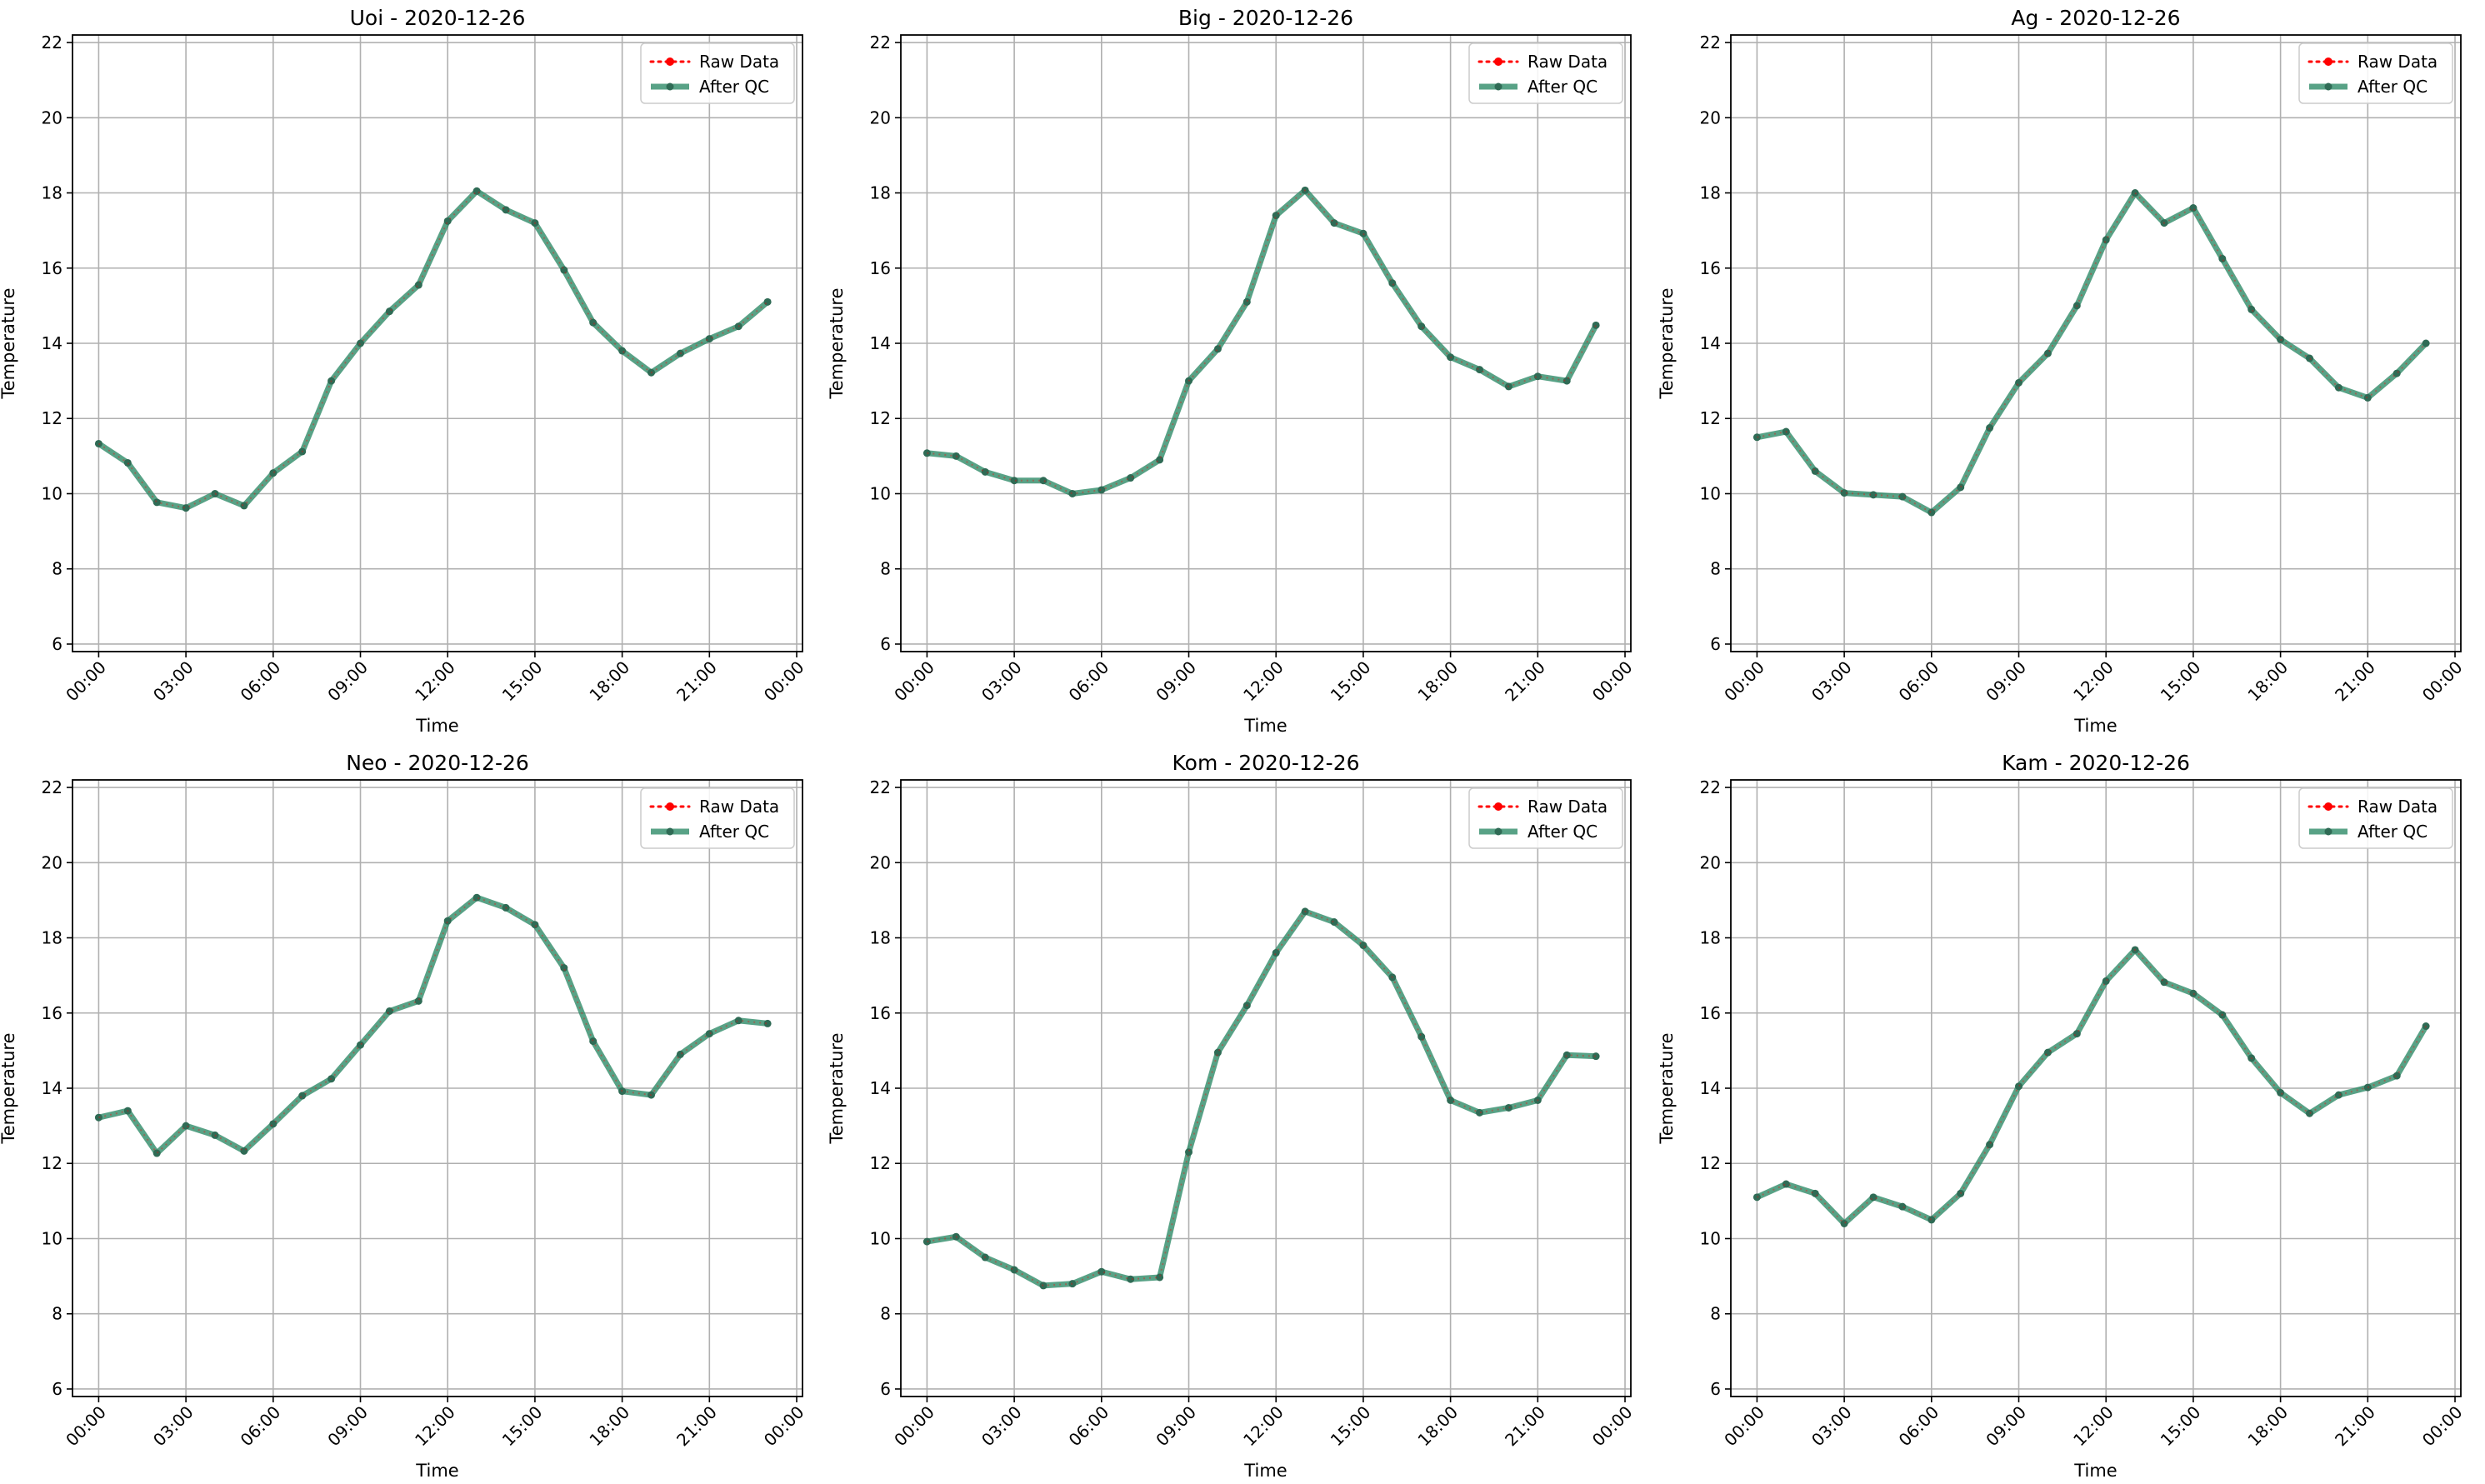  What do you see at coordinates (885, 1314) in the screenshot?
I see `y-tick-label: 8` at bounding box center [885, 1314].